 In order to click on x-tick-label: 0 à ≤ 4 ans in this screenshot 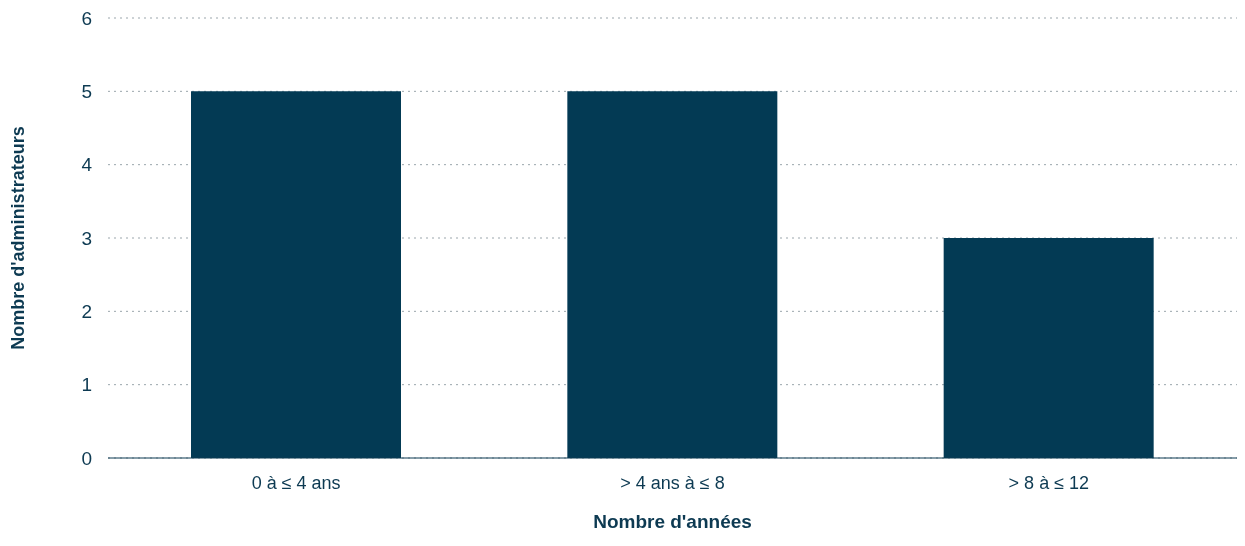, I will do `click(296, 482)`.